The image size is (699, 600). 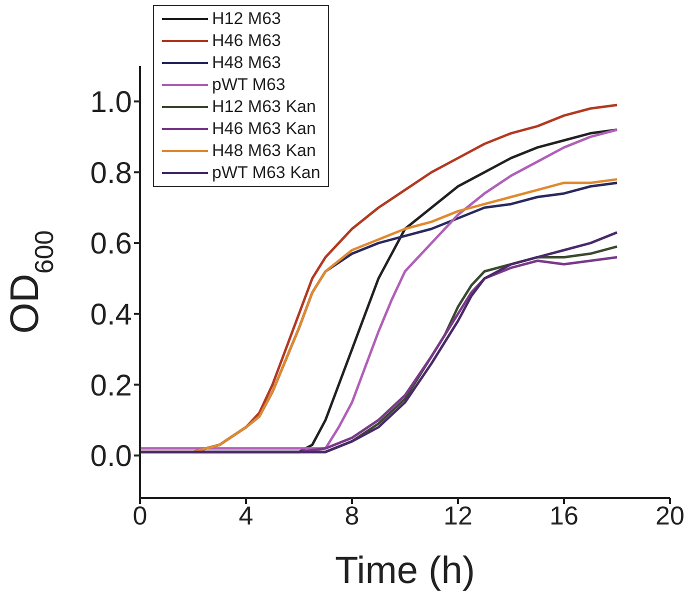 What do you see at coordinates (405, 571) in the screenshot?
I see `x-axis-title: Time (h)` at bounding box center [405, 571].